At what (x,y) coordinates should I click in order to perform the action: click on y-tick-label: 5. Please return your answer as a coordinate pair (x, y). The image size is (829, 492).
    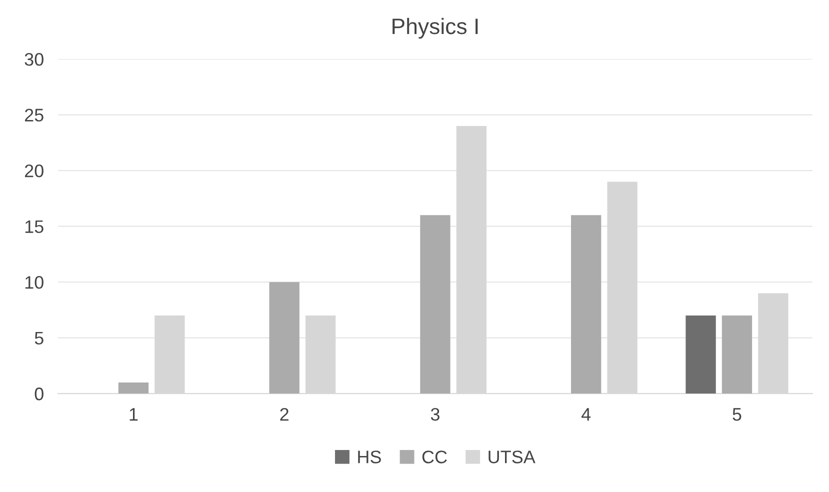
    Looking at the image, I should click on (39, 338).